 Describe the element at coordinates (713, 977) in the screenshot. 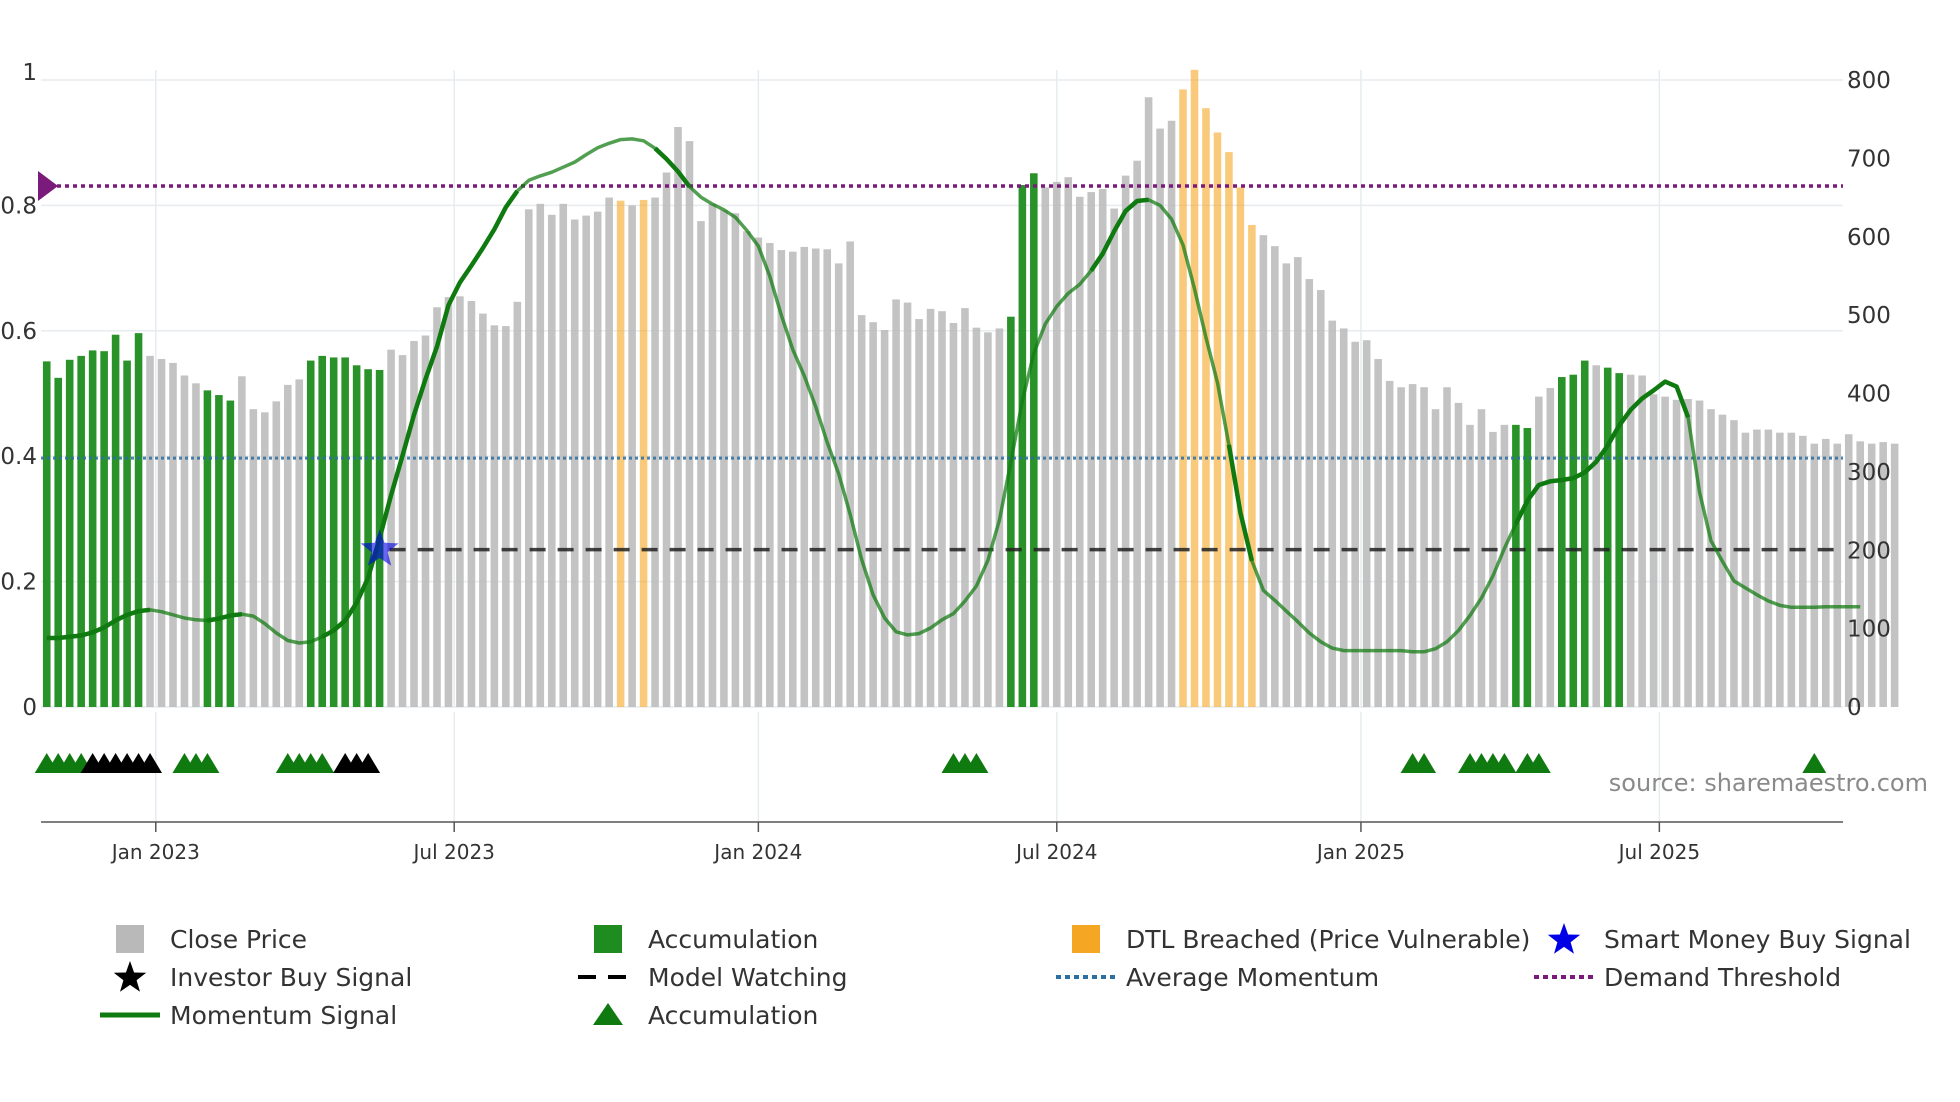

I see `legend-item-model-watching: Model Watching` at that location.